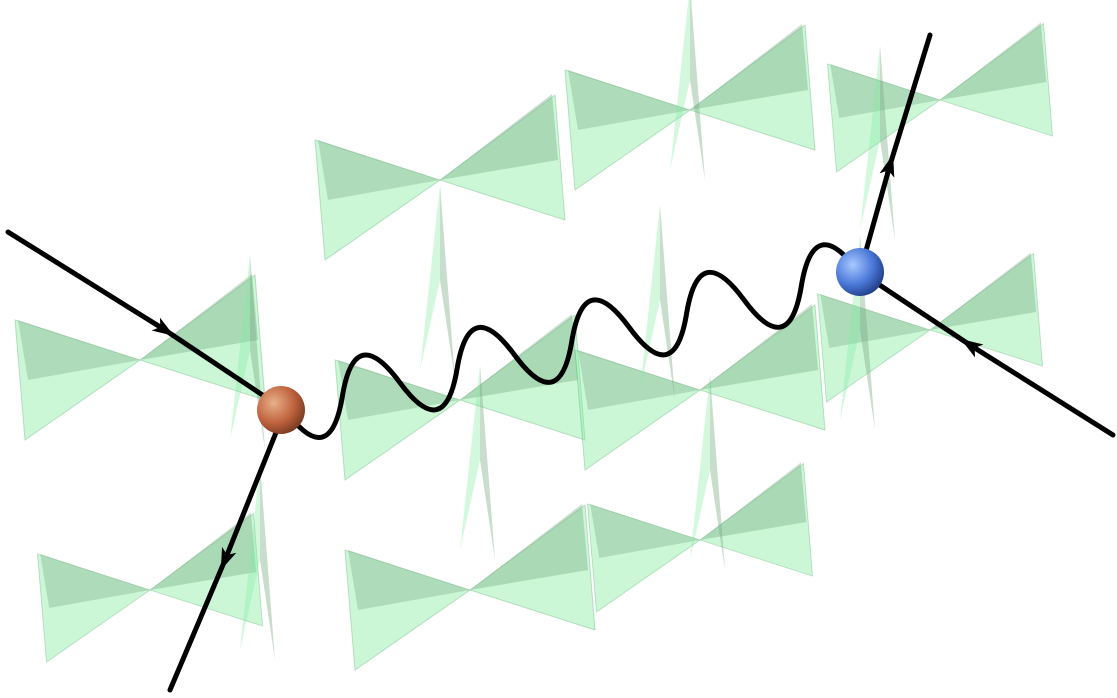 This screenshot has height=698, width=1117. I want to click on blue-sphere, so click(860, 272).